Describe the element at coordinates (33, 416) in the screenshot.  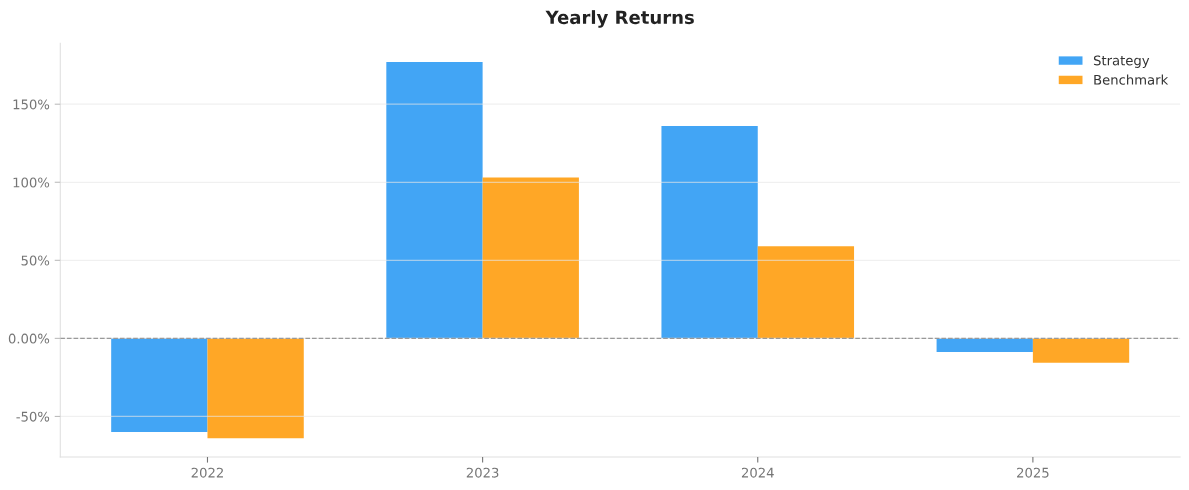
I see `y-tick-label: -50%` at that location.